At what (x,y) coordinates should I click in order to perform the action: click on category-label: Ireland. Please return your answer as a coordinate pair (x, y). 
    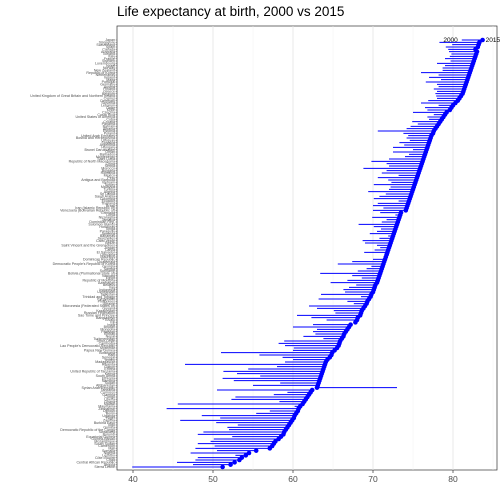
    Looking at the image, I should click on (109, 78).